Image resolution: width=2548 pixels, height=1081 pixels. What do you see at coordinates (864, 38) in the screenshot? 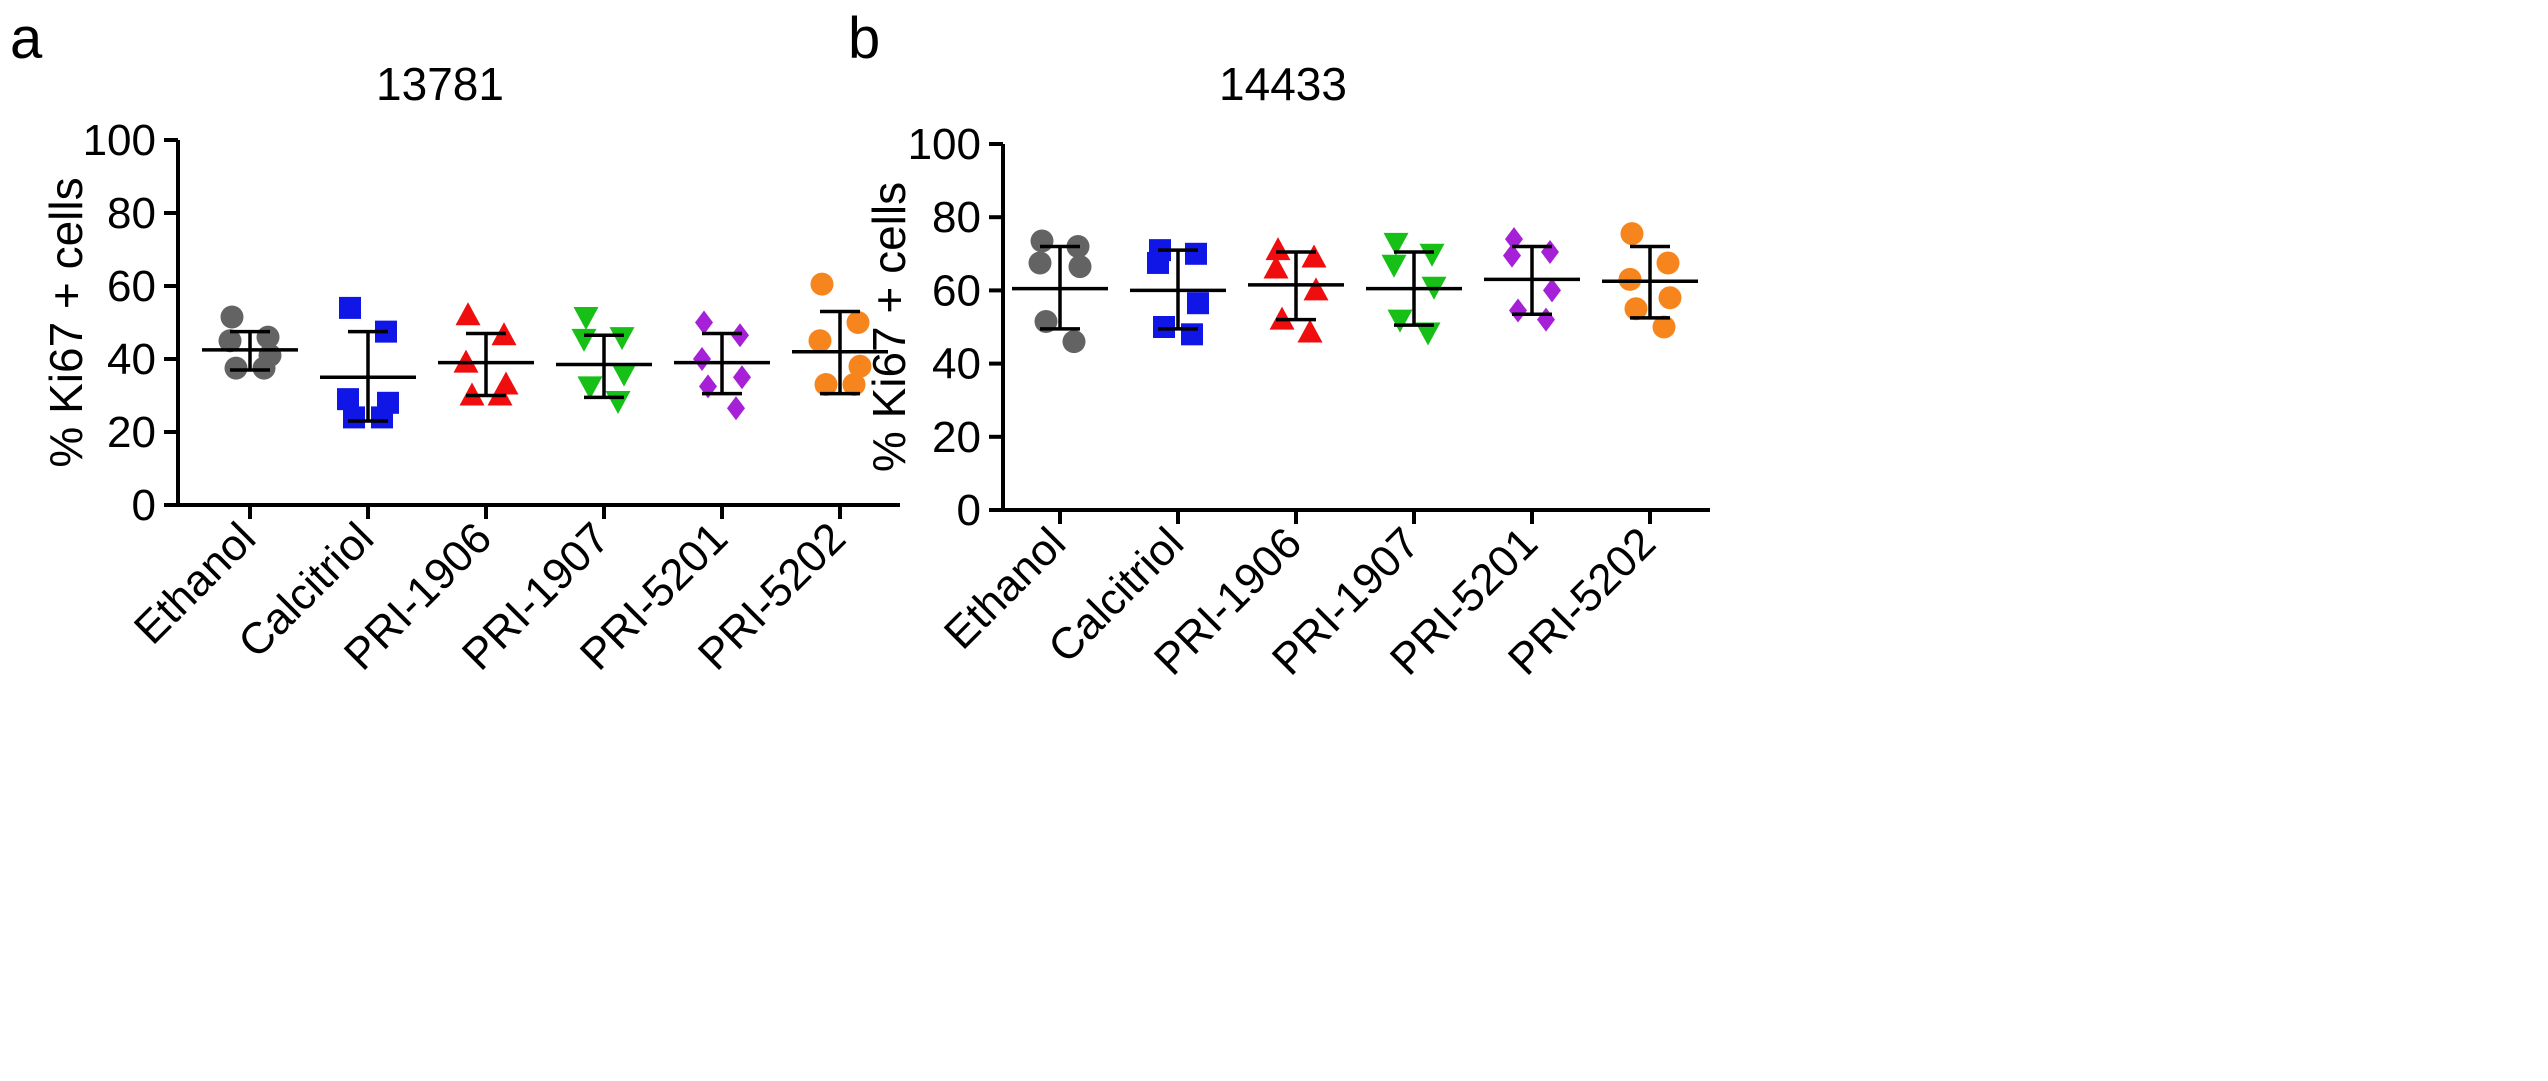
I see `panel-label: b` at bounding box center [864, 38].